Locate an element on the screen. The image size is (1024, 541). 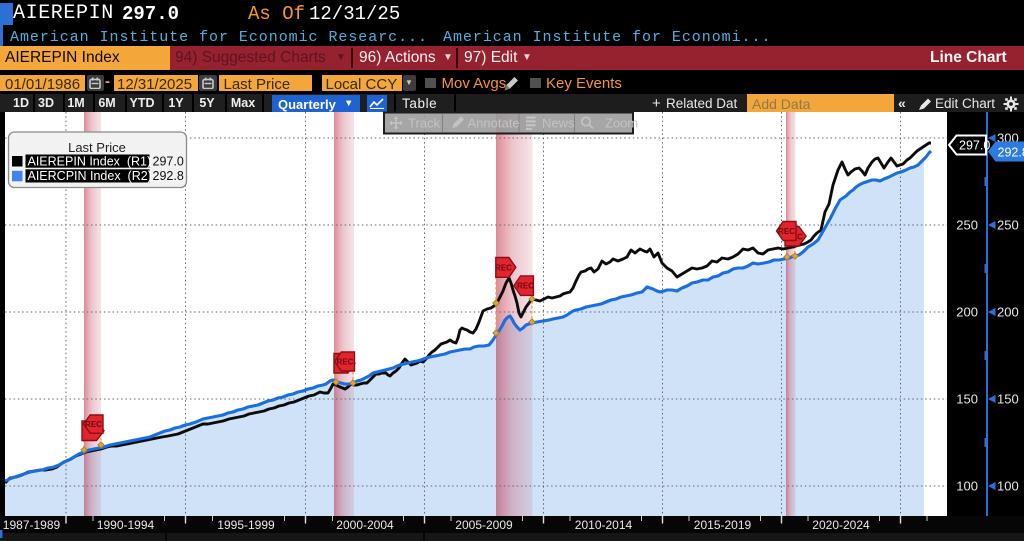
svg-text: 2010-2014 is located at coordinates (604, 525).